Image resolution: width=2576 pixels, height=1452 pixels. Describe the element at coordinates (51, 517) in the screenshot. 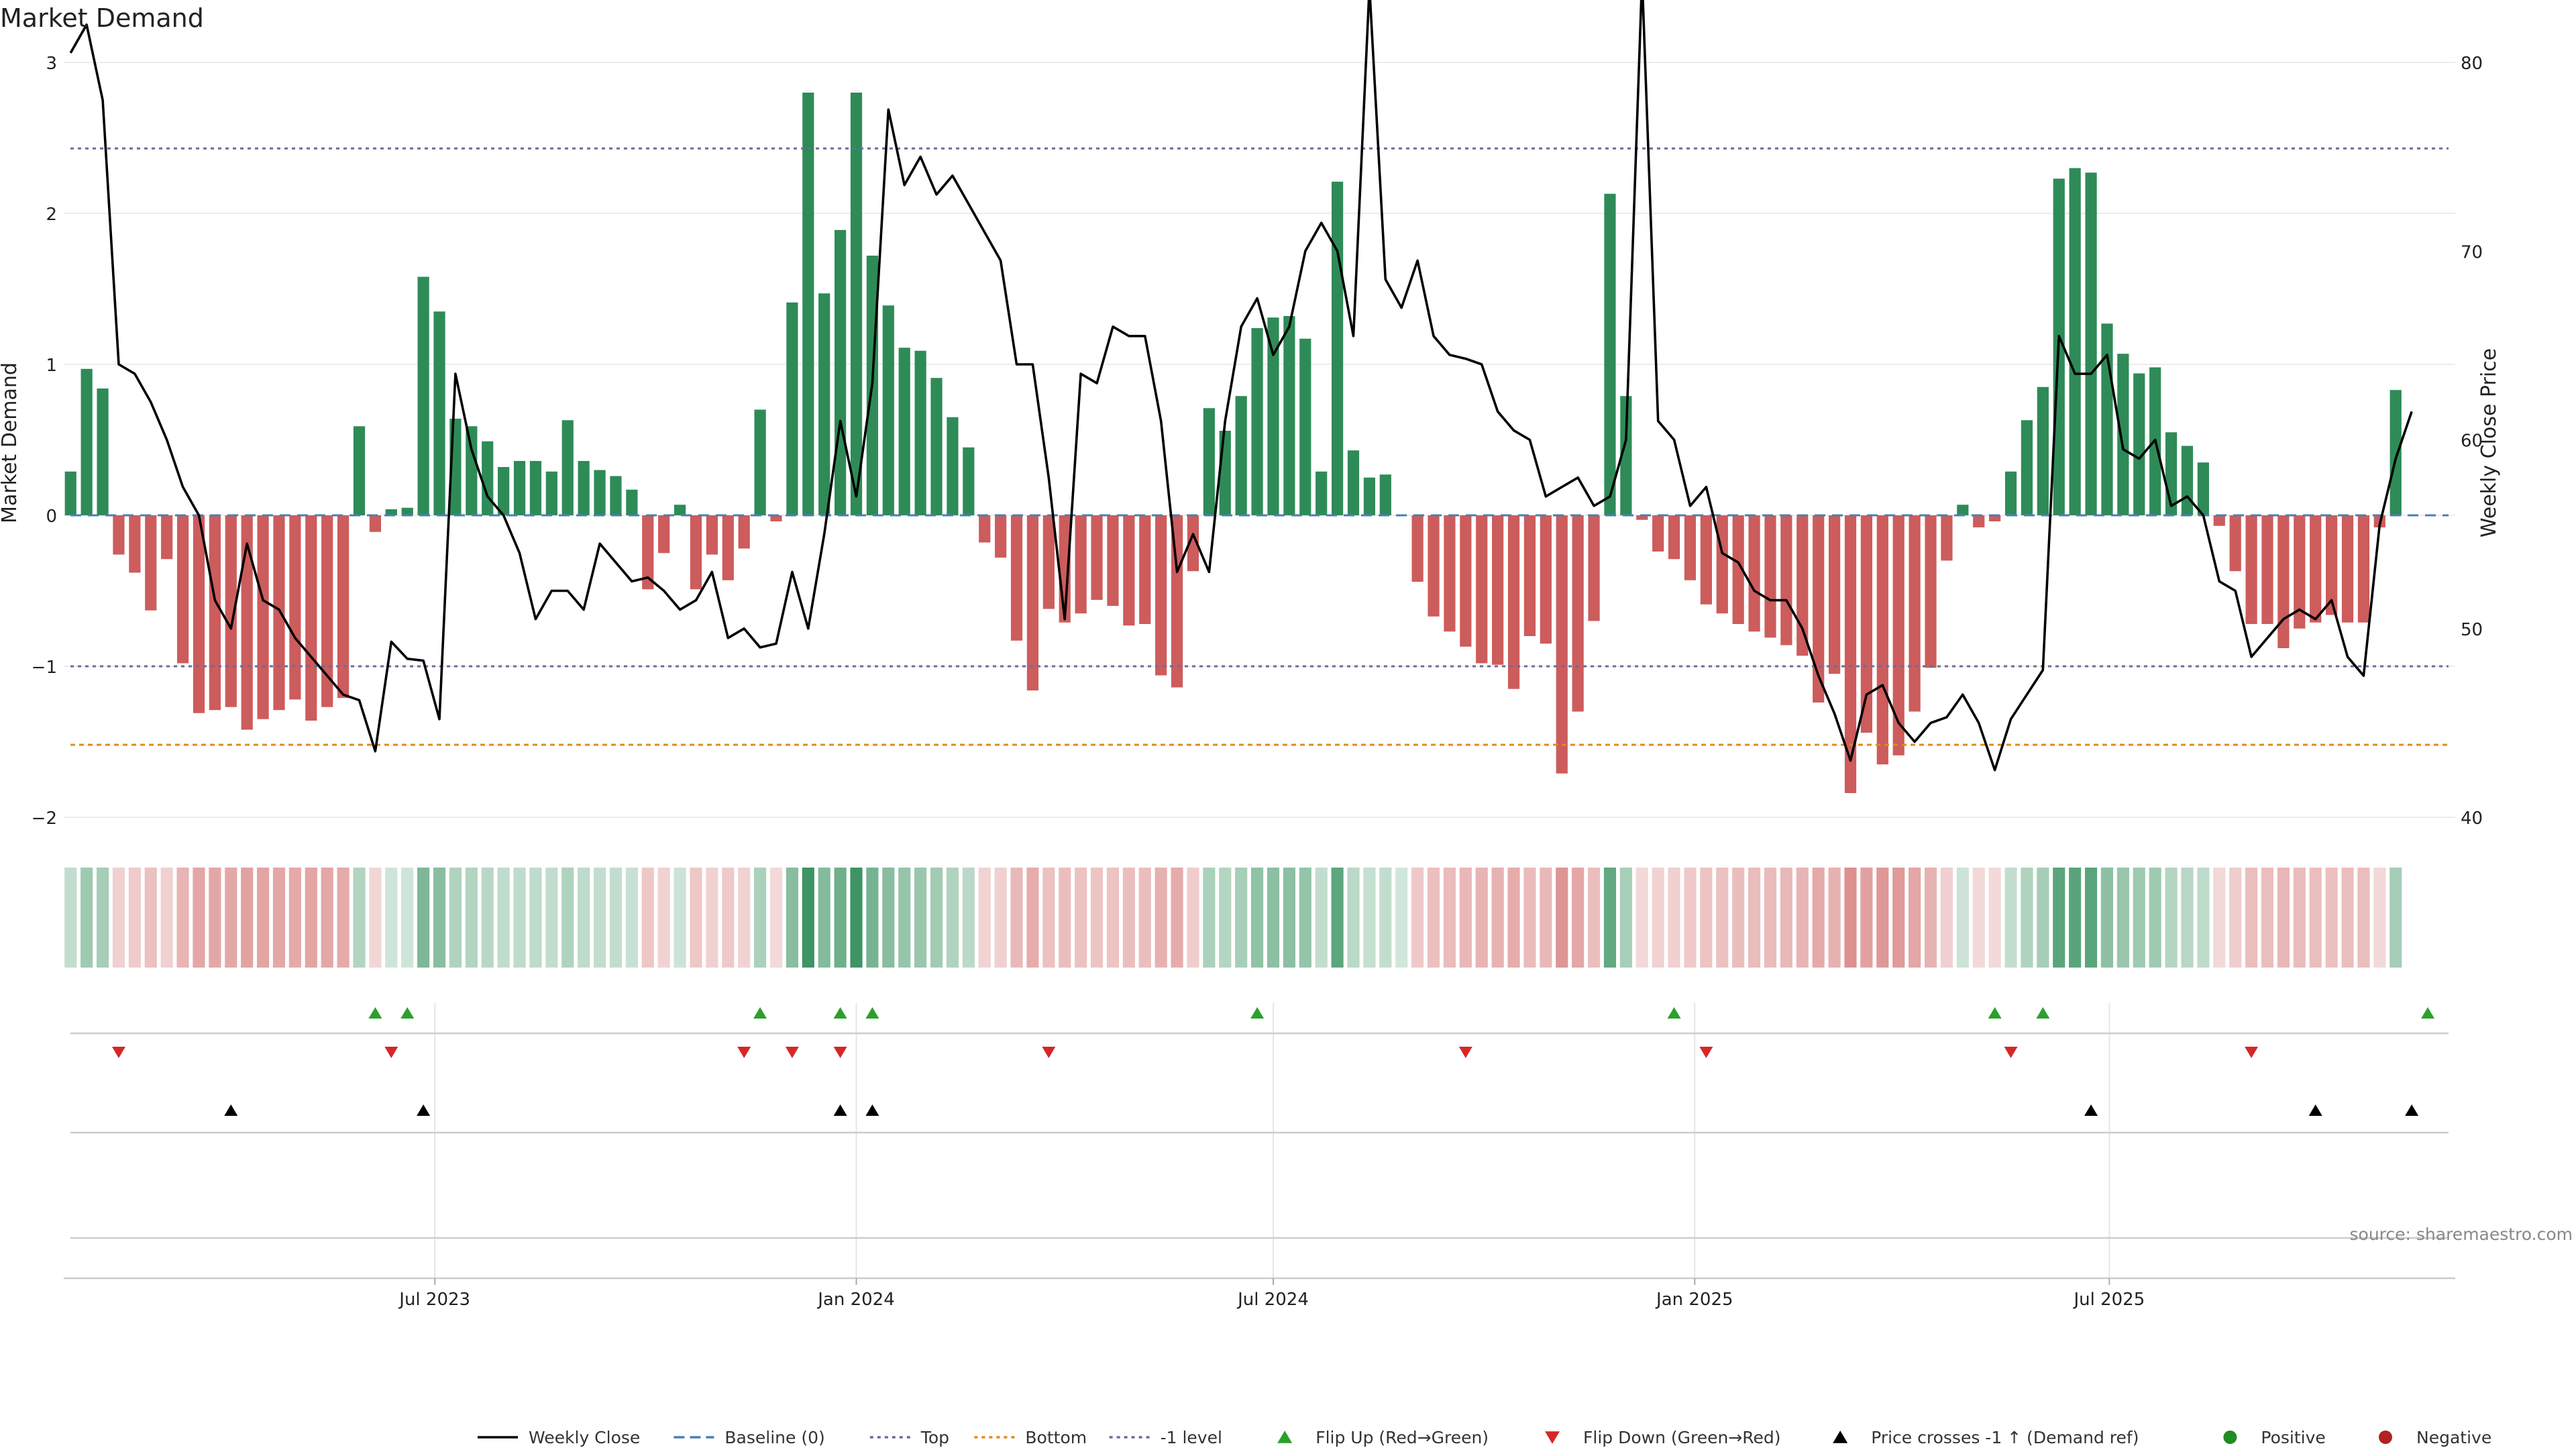

I see `y-tick-label: 0` at that location.